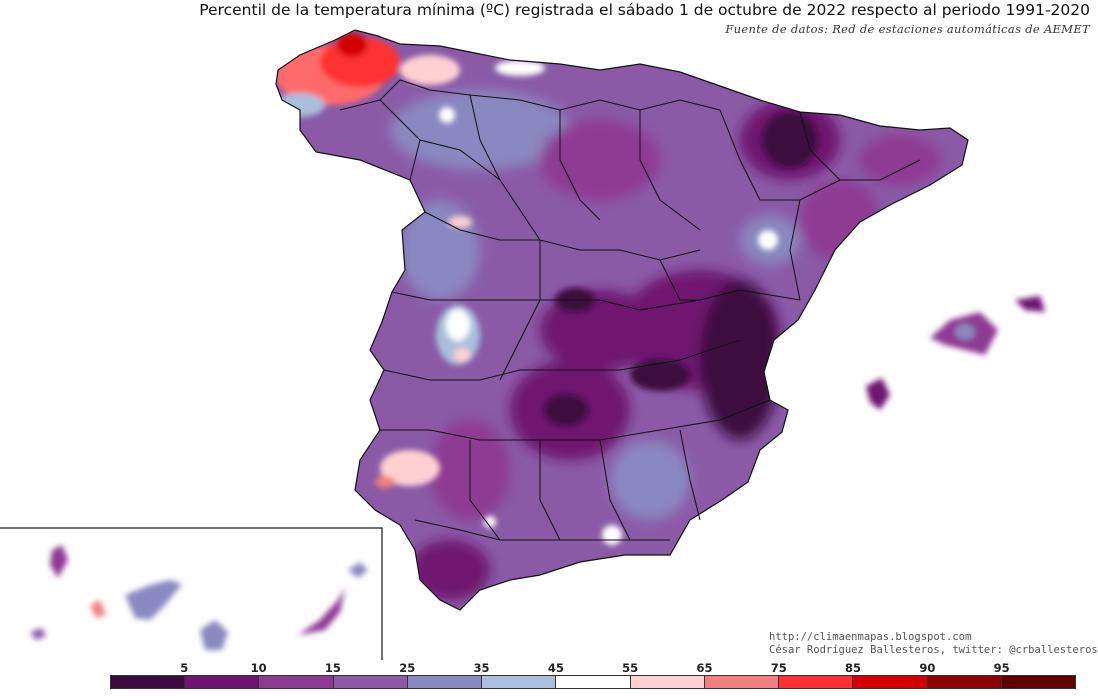 The image size is (1098, 696). What do you see at coordinates (955, 353) in the screenshot?
I see `balearic-islands` at bounding box center [955, 353].